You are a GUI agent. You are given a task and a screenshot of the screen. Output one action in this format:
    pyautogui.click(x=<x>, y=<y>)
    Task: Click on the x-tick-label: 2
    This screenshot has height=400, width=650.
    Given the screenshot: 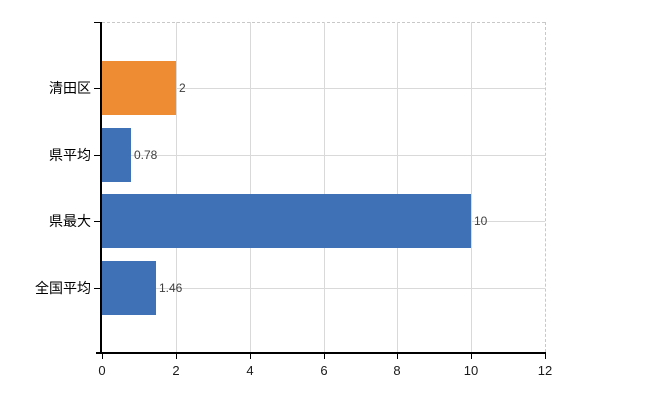 What is the action you would take?
    pyautogui.click(x=176, y=370)
    